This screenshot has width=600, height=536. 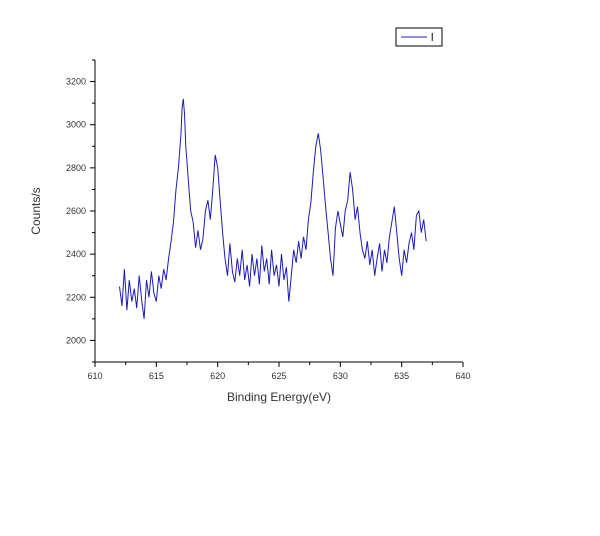 I want to click on legend: l, so click(x=419, y=37).